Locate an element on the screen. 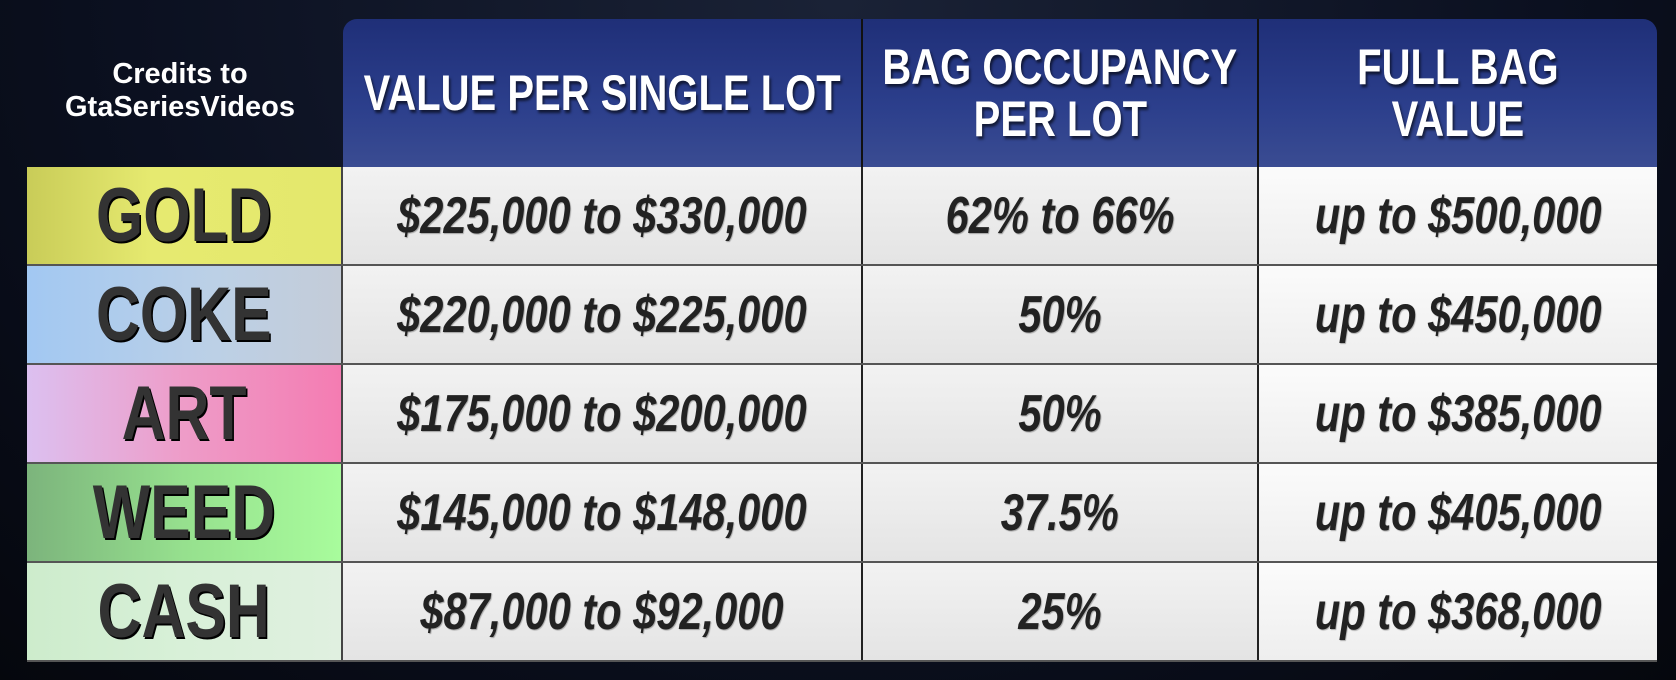  full-value-text: up to $385,000 is located at coordinates (1458, 413).